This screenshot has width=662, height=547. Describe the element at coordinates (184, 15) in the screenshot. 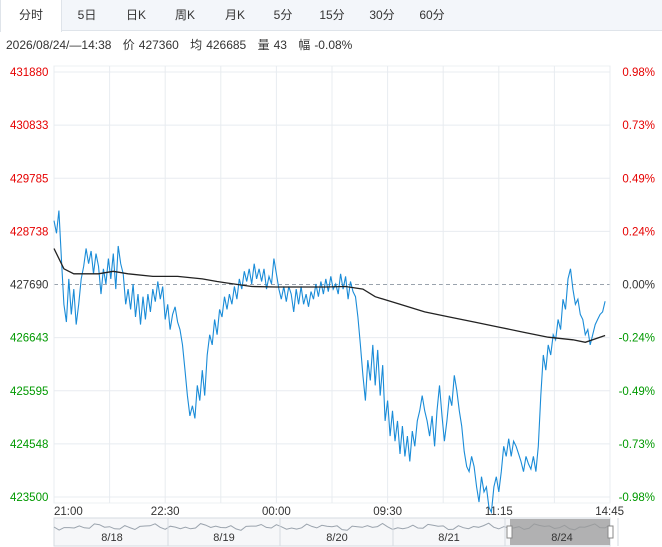

I see `tab-period-3: 周K` at that location.